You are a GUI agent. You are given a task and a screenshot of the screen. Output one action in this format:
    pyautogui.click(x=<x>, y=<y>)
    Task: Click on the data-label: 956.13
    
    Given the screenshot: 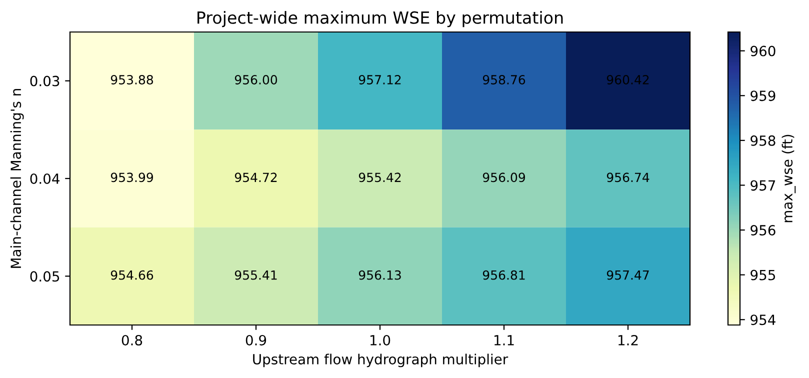 What is the action you would take?
    pyautogui.click(x=379, y=275)
    